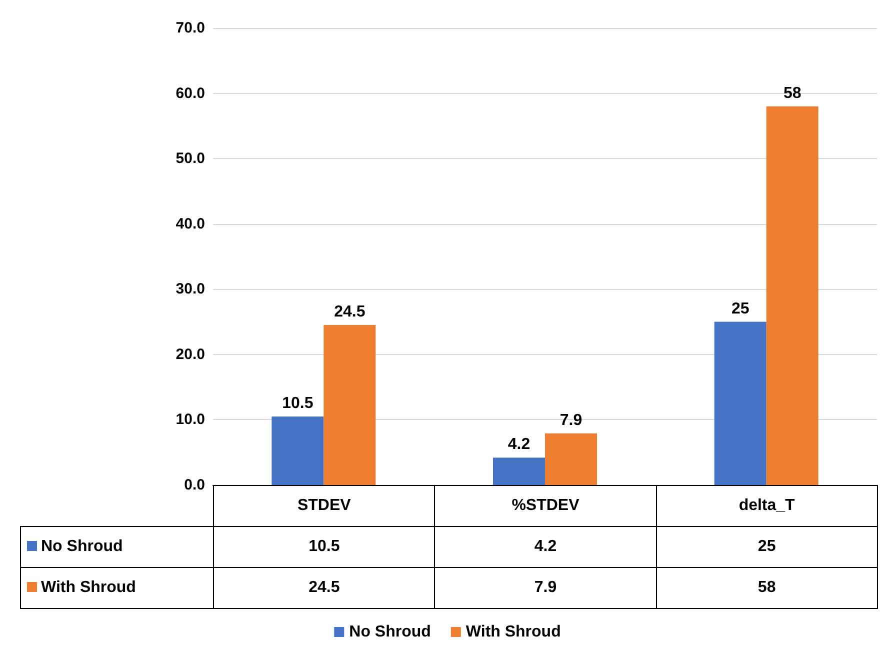 Image resolution: width=895 pixels, height=661 pixels. I want to click on y-tick-label: 50.0, so click(190, 159).